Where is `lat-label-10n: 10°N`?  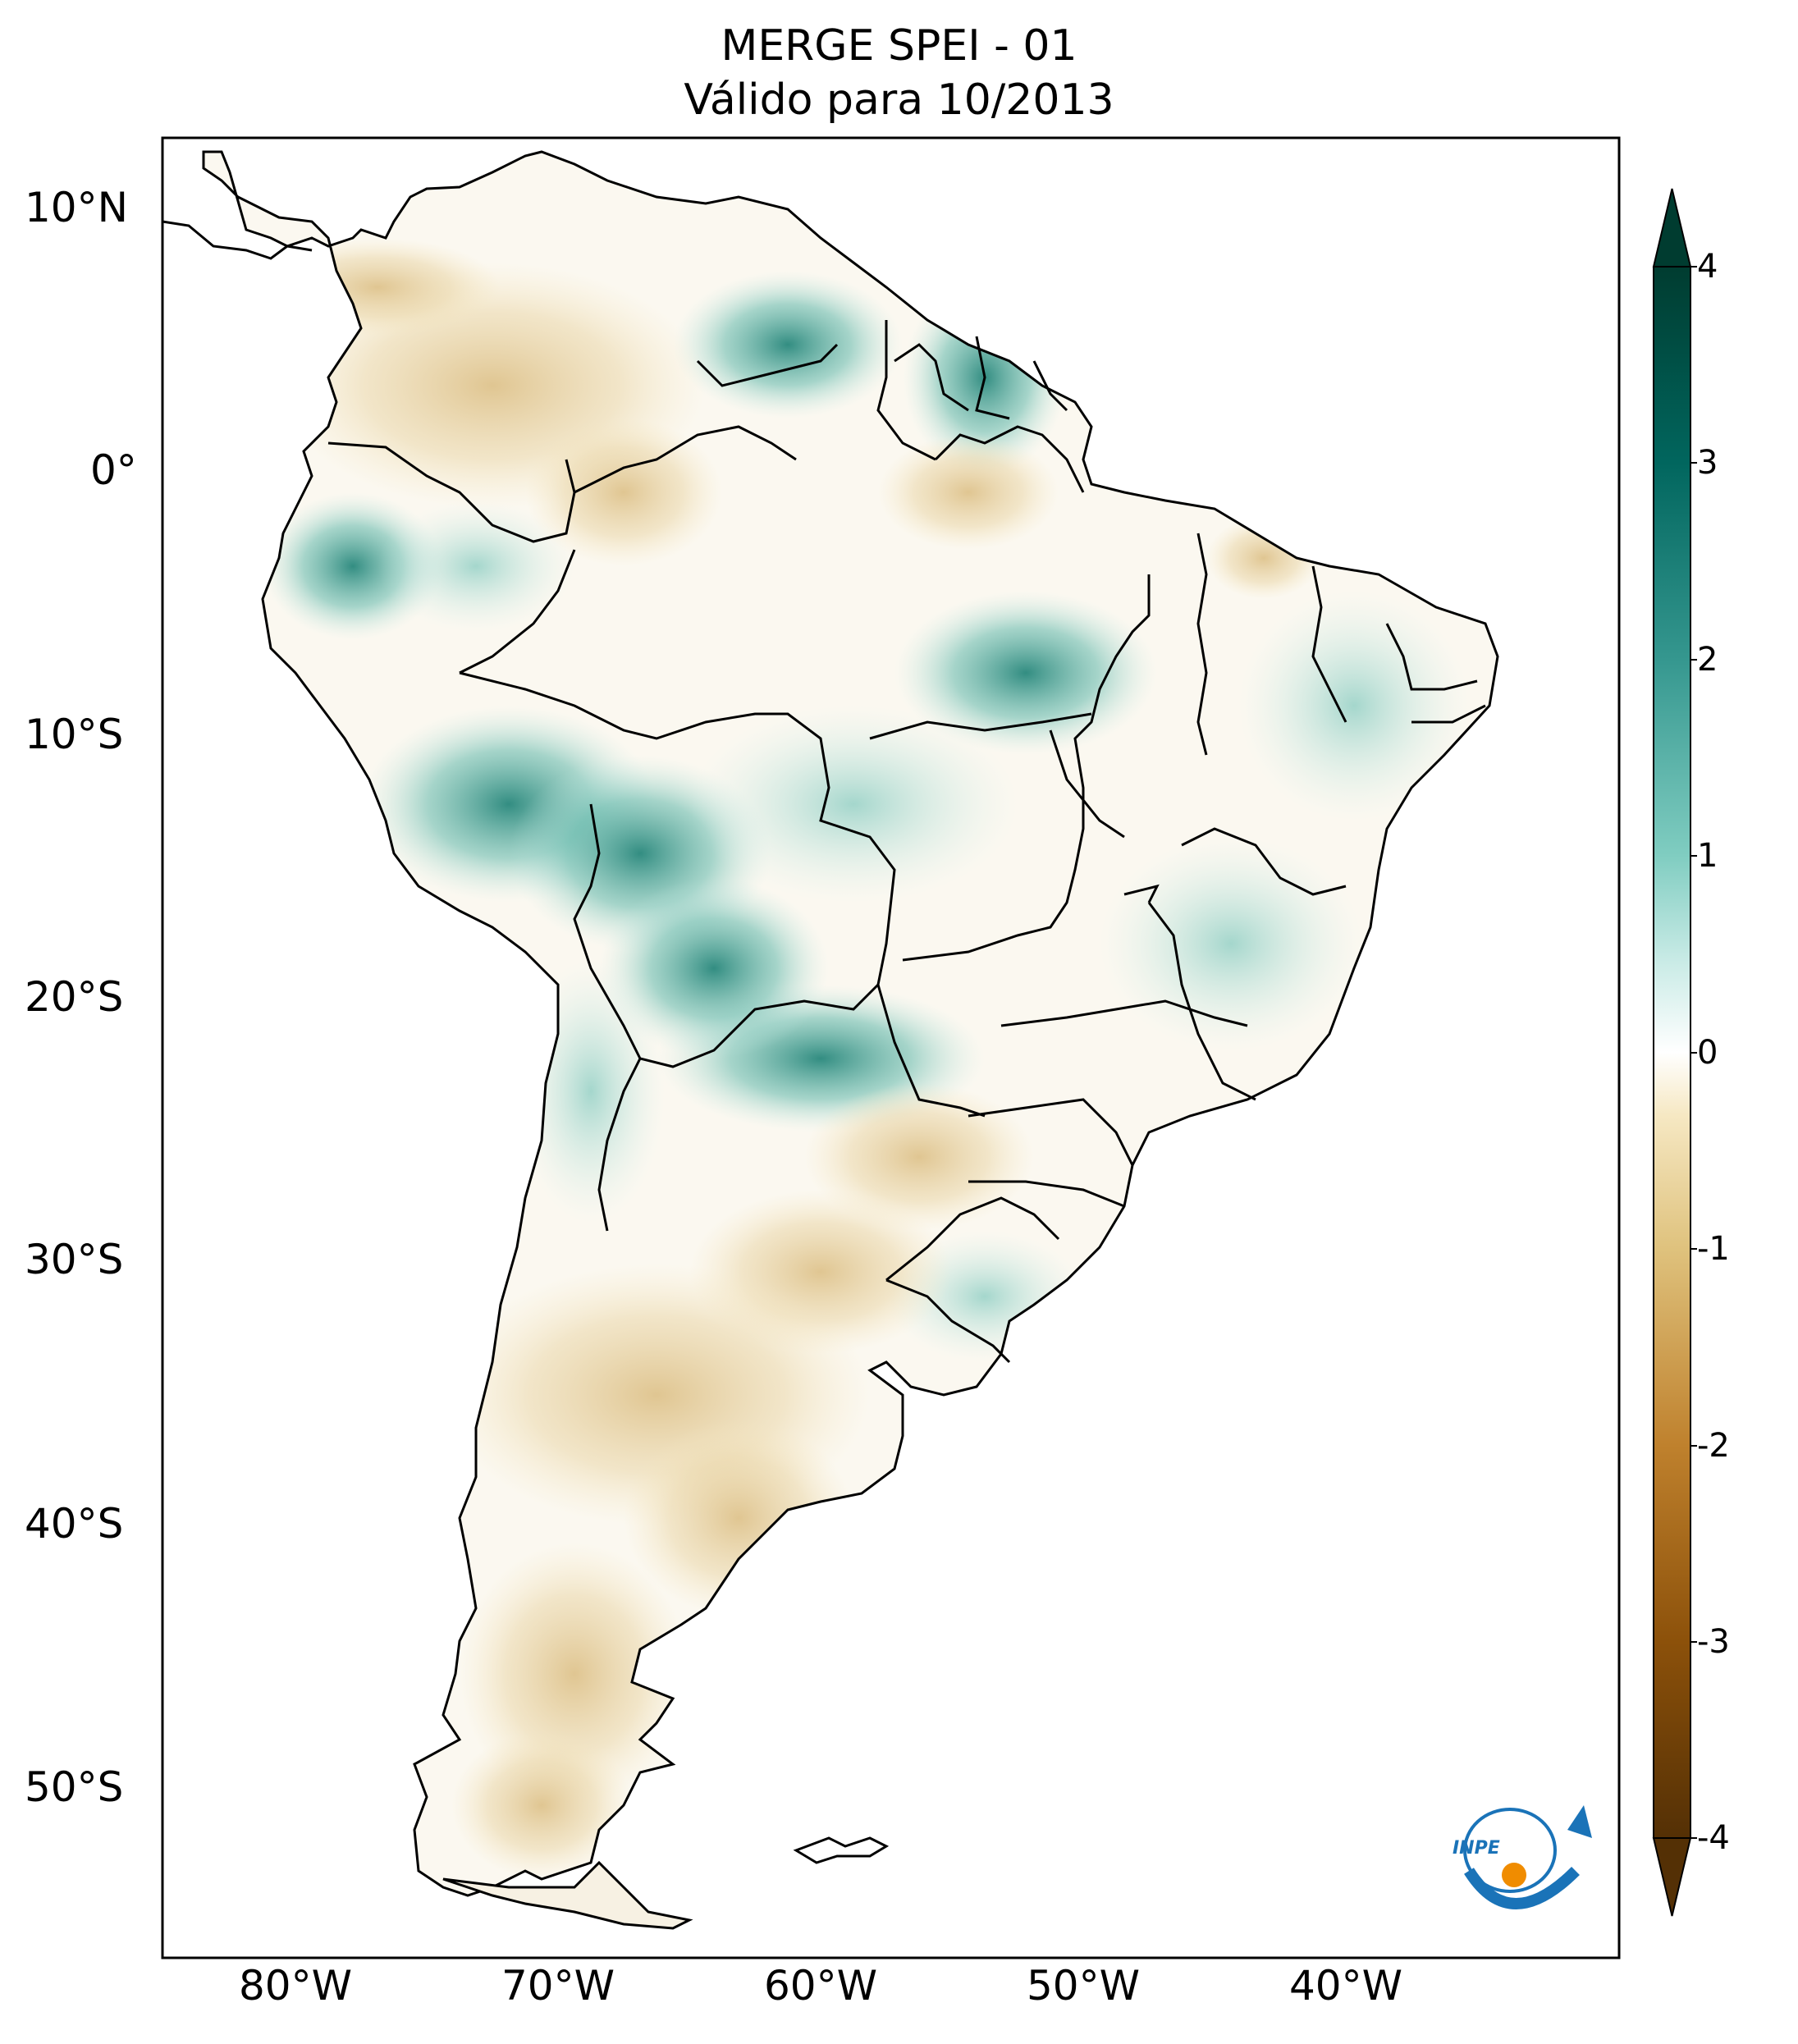 lat-label-10n: 10°N is located at coordinates (77, 207).